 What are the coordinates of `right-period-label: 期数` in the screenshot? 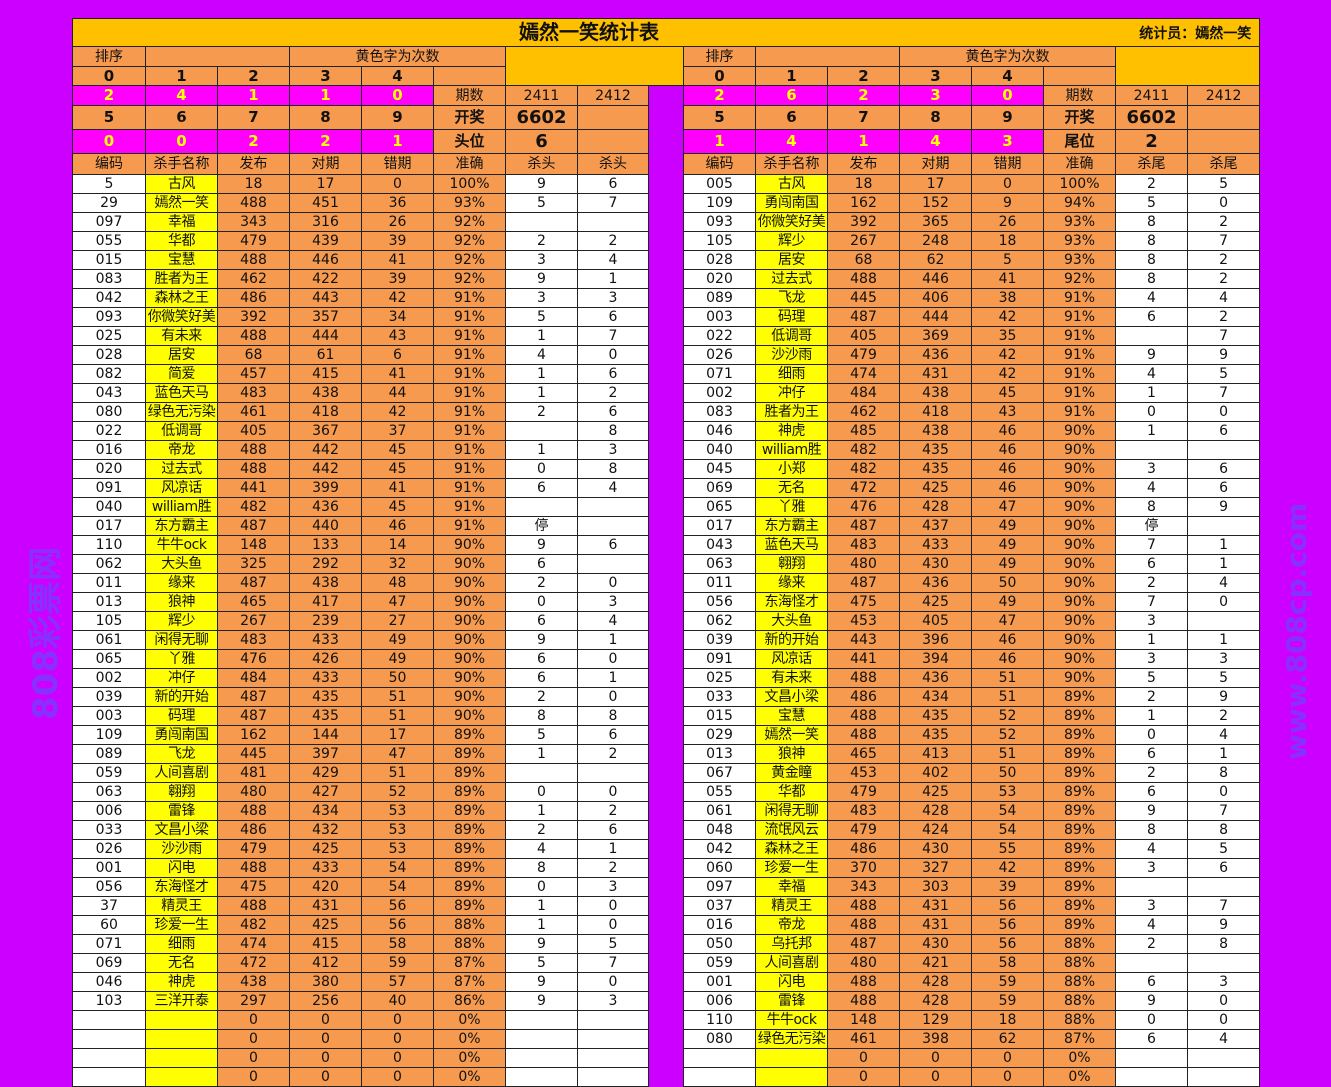 It's located at (1079, 95).